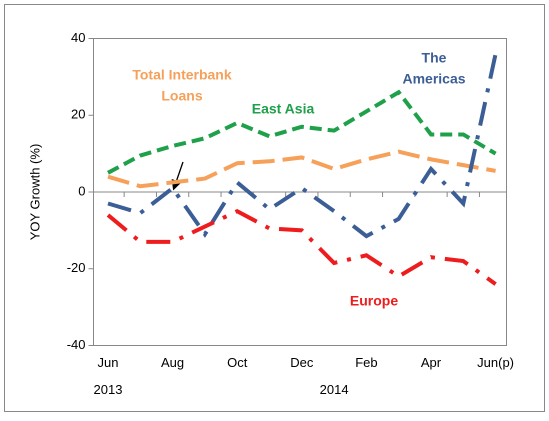 The image size is (549, 421). Describe the element at coordinates (366, 362) in the screenshot. I see `x-tick-label: Feb` at that location.